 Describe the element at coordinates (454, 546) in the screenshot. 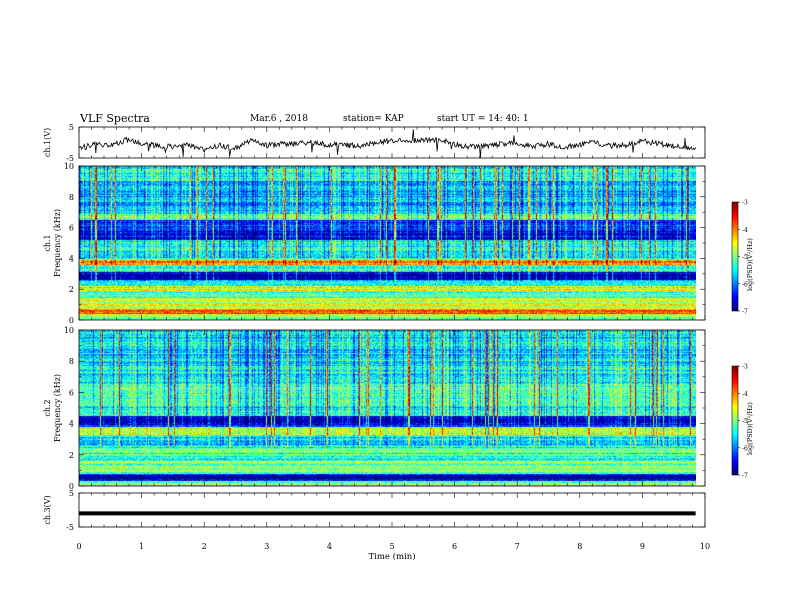

I see `x-tick-label: 6` at that location.